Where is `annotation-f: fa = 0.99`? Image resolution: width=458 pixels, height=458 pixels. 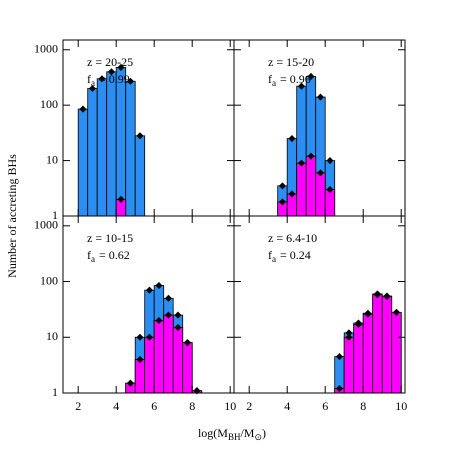 annotation-f: fa = 0.99 is located at coordinates (108, 80).